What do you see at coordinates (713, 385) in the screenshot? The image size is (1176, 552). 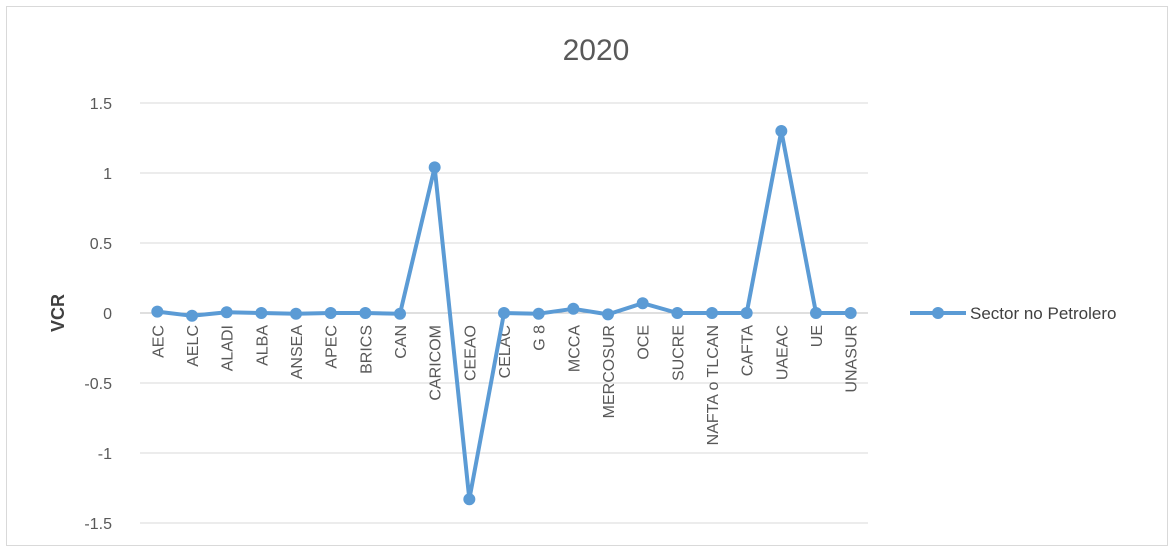 I see `x-tick-label: NAFTA o TLCAN` at bounding box center [713, 385].